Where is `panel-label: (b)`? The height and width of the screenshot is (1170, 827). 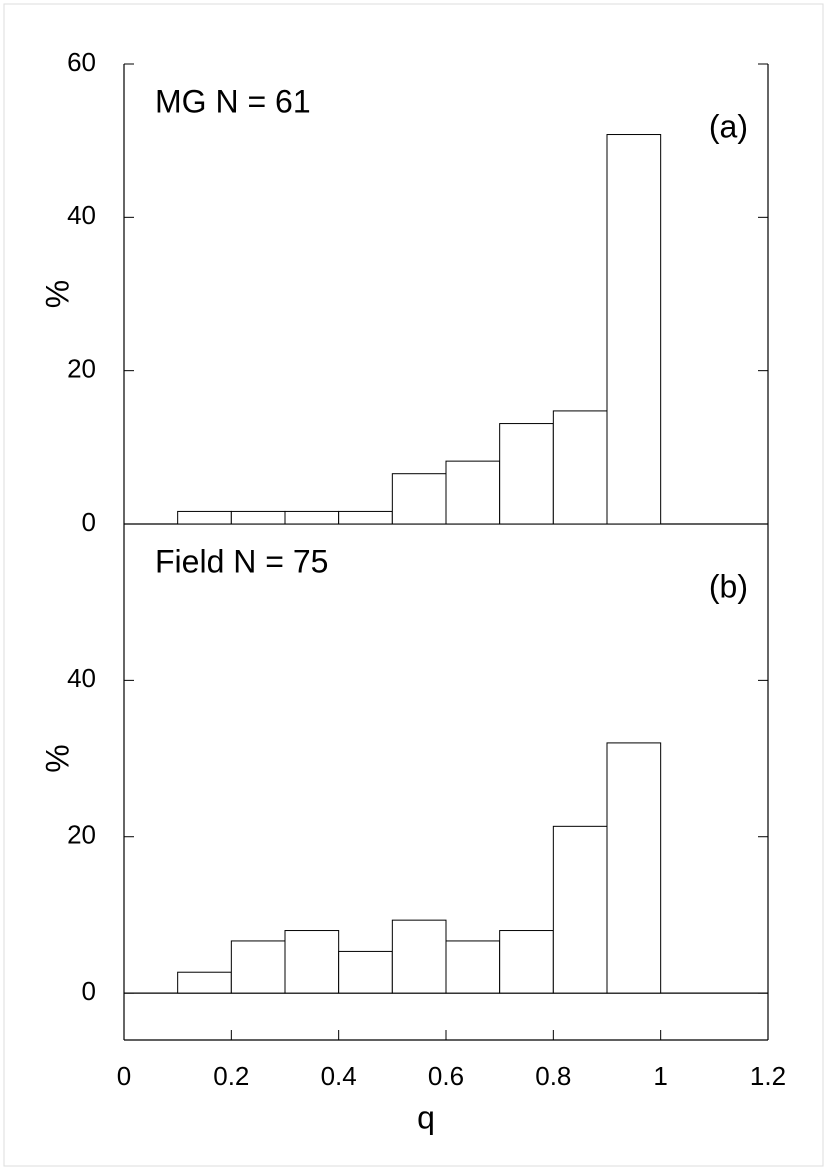 panel-label: (b) is located at coordinates (728, 586).